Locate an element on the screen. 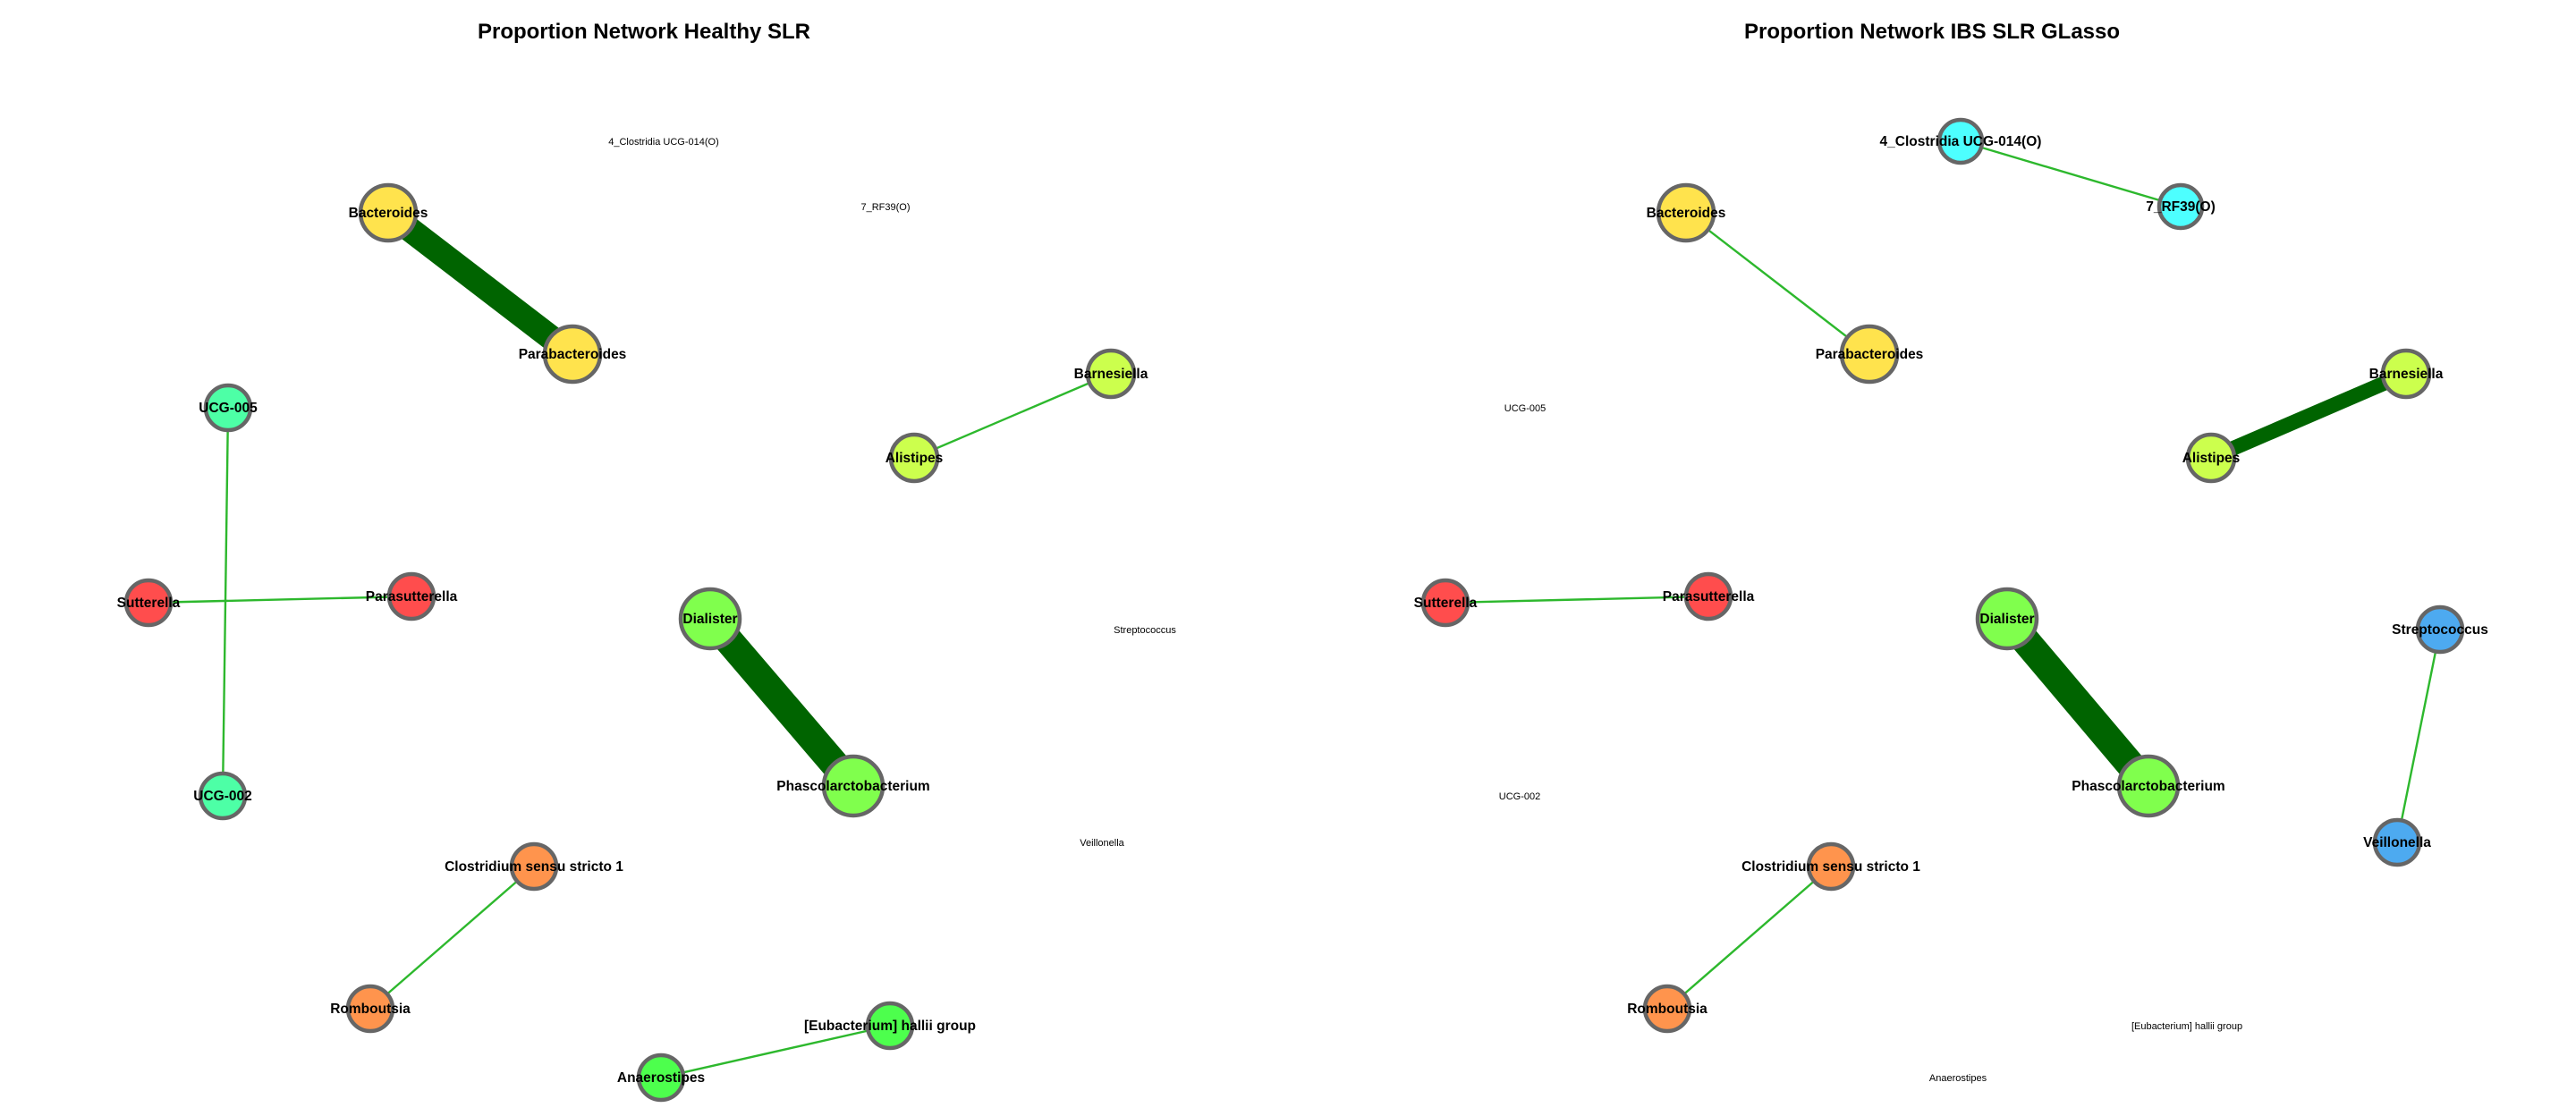 Image resolution: width=2576 pixels, height=1116 pixels. node-veillonella is located at coordinates (2397, 842).